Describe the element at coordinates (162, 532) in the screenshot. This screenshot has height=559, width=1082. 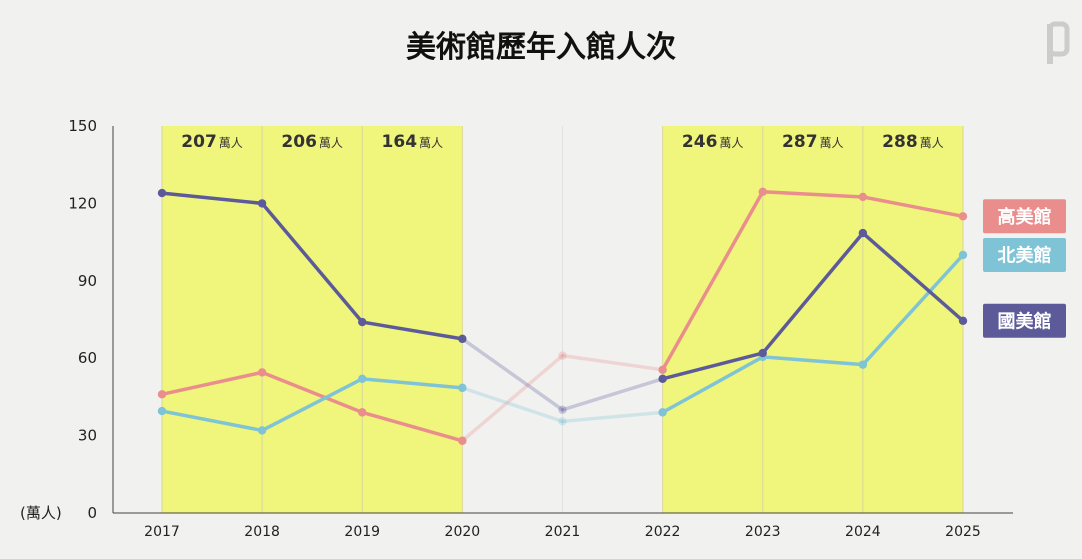
I see `x-tick-label: 2017` at that location.